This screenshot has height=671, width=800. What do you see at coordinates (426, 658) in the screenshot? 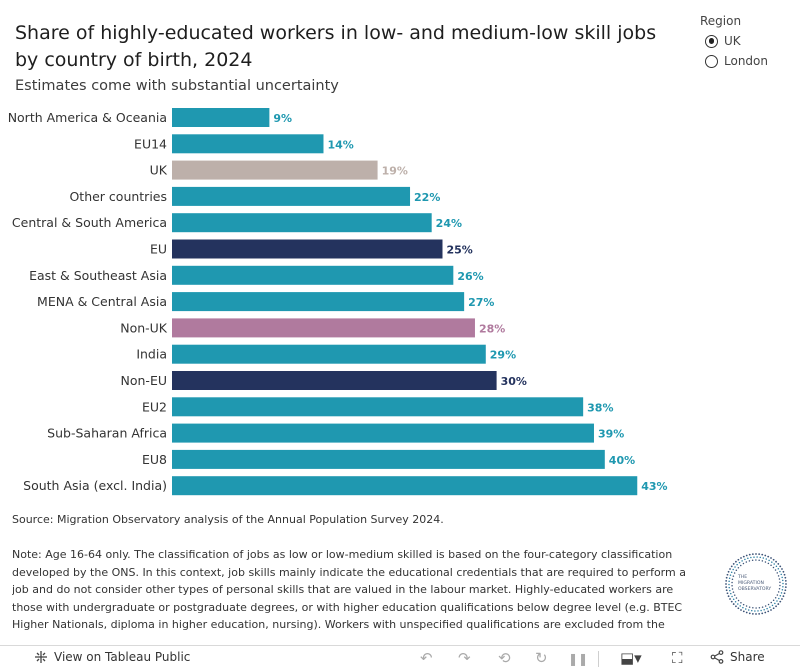
I see `undo-icon: ↶` at bounding box center [426, 658].